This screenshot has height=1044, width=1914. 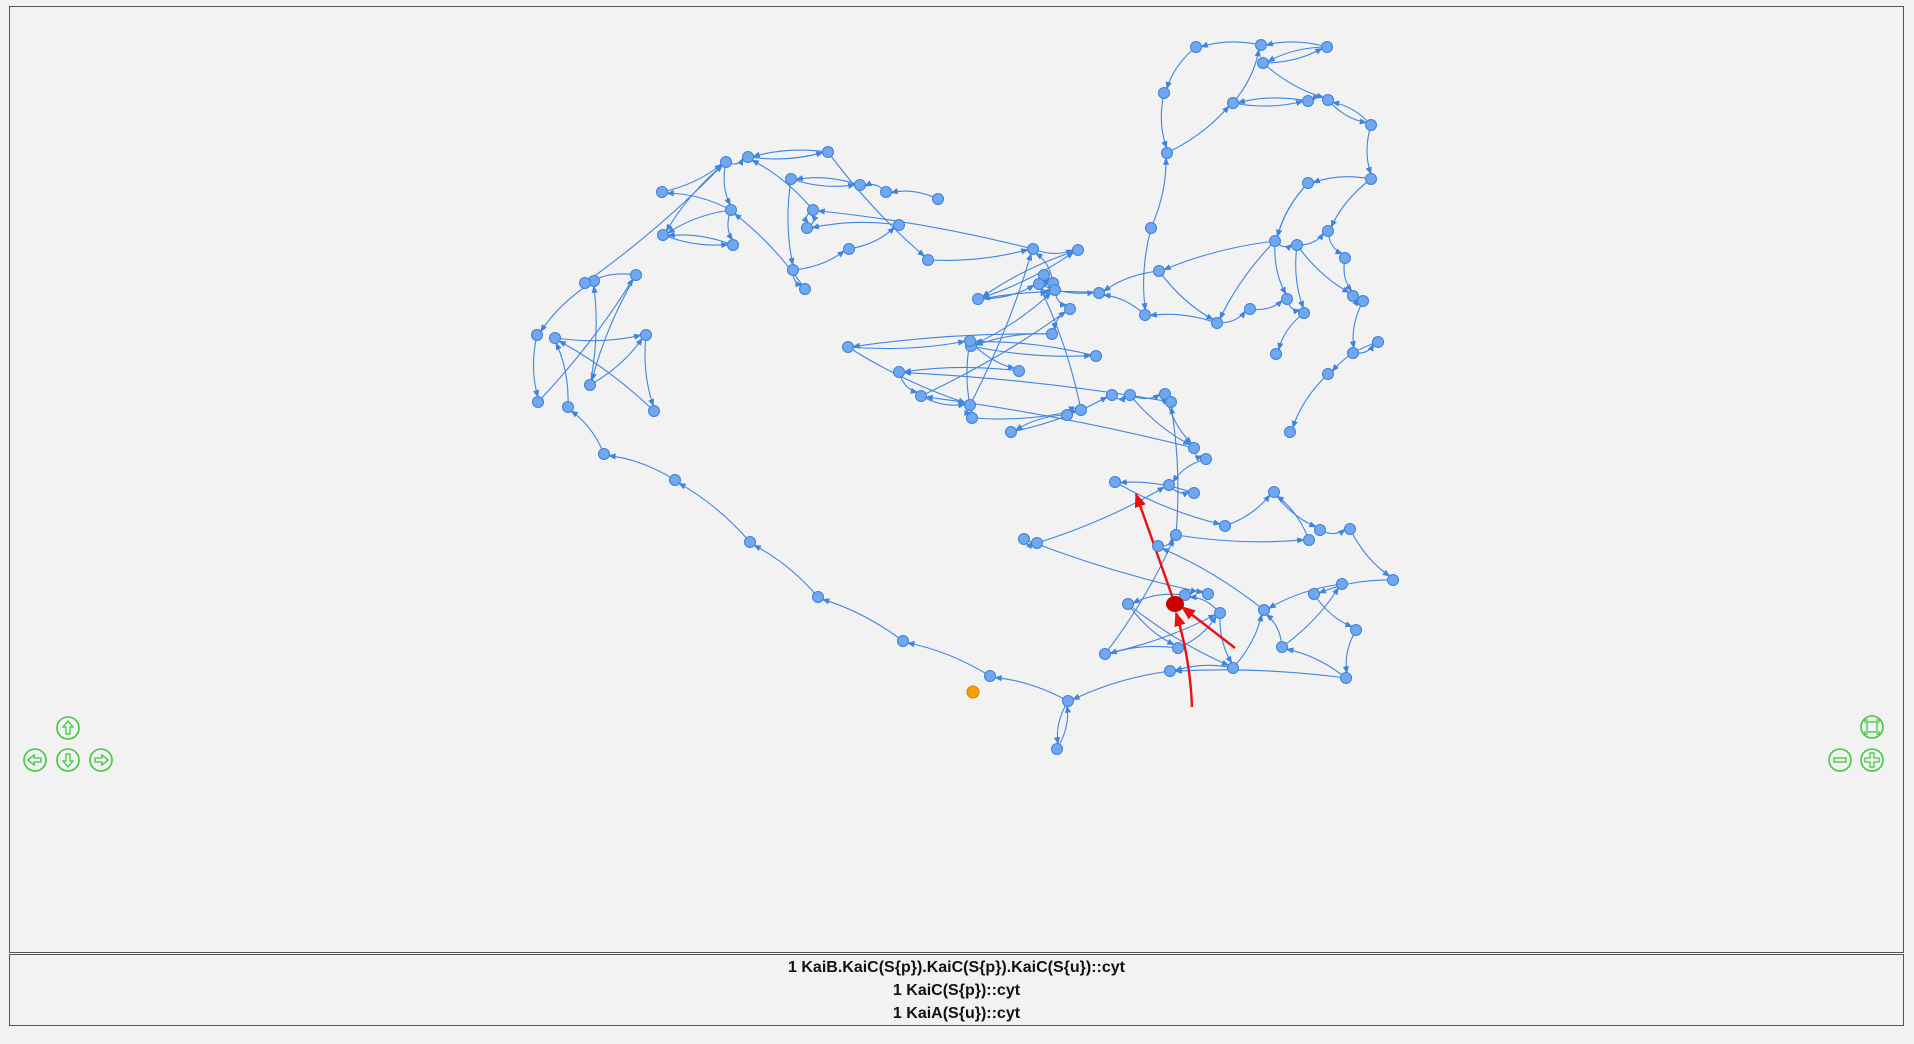 I want to click on initial-state-node, so click(x=973, y=692).